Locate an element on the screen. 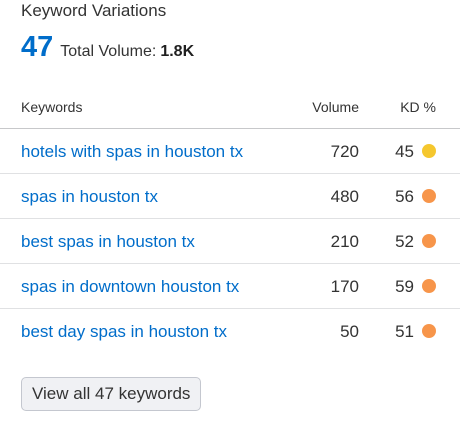 The width and height of the screenshot is (470, 433). keyword-difficulty: 59 is located at coordinates (404, 286).